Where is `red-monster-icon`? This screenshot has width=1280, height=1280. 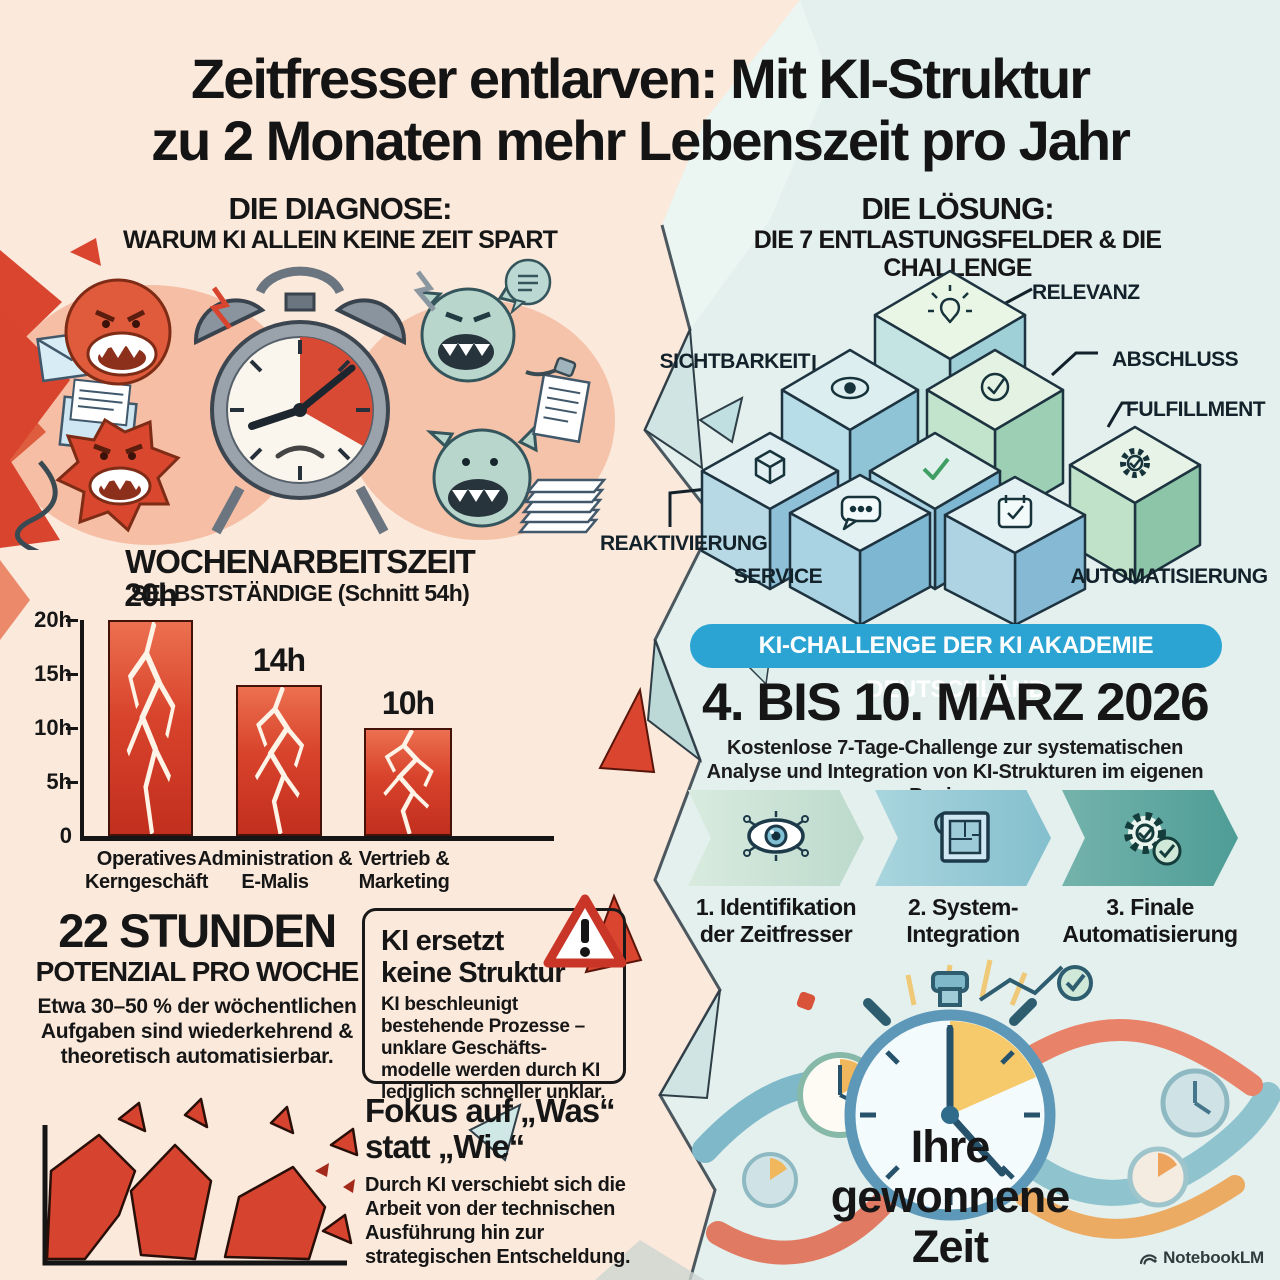
red-monster-icon is located at coordinates (118, 332).